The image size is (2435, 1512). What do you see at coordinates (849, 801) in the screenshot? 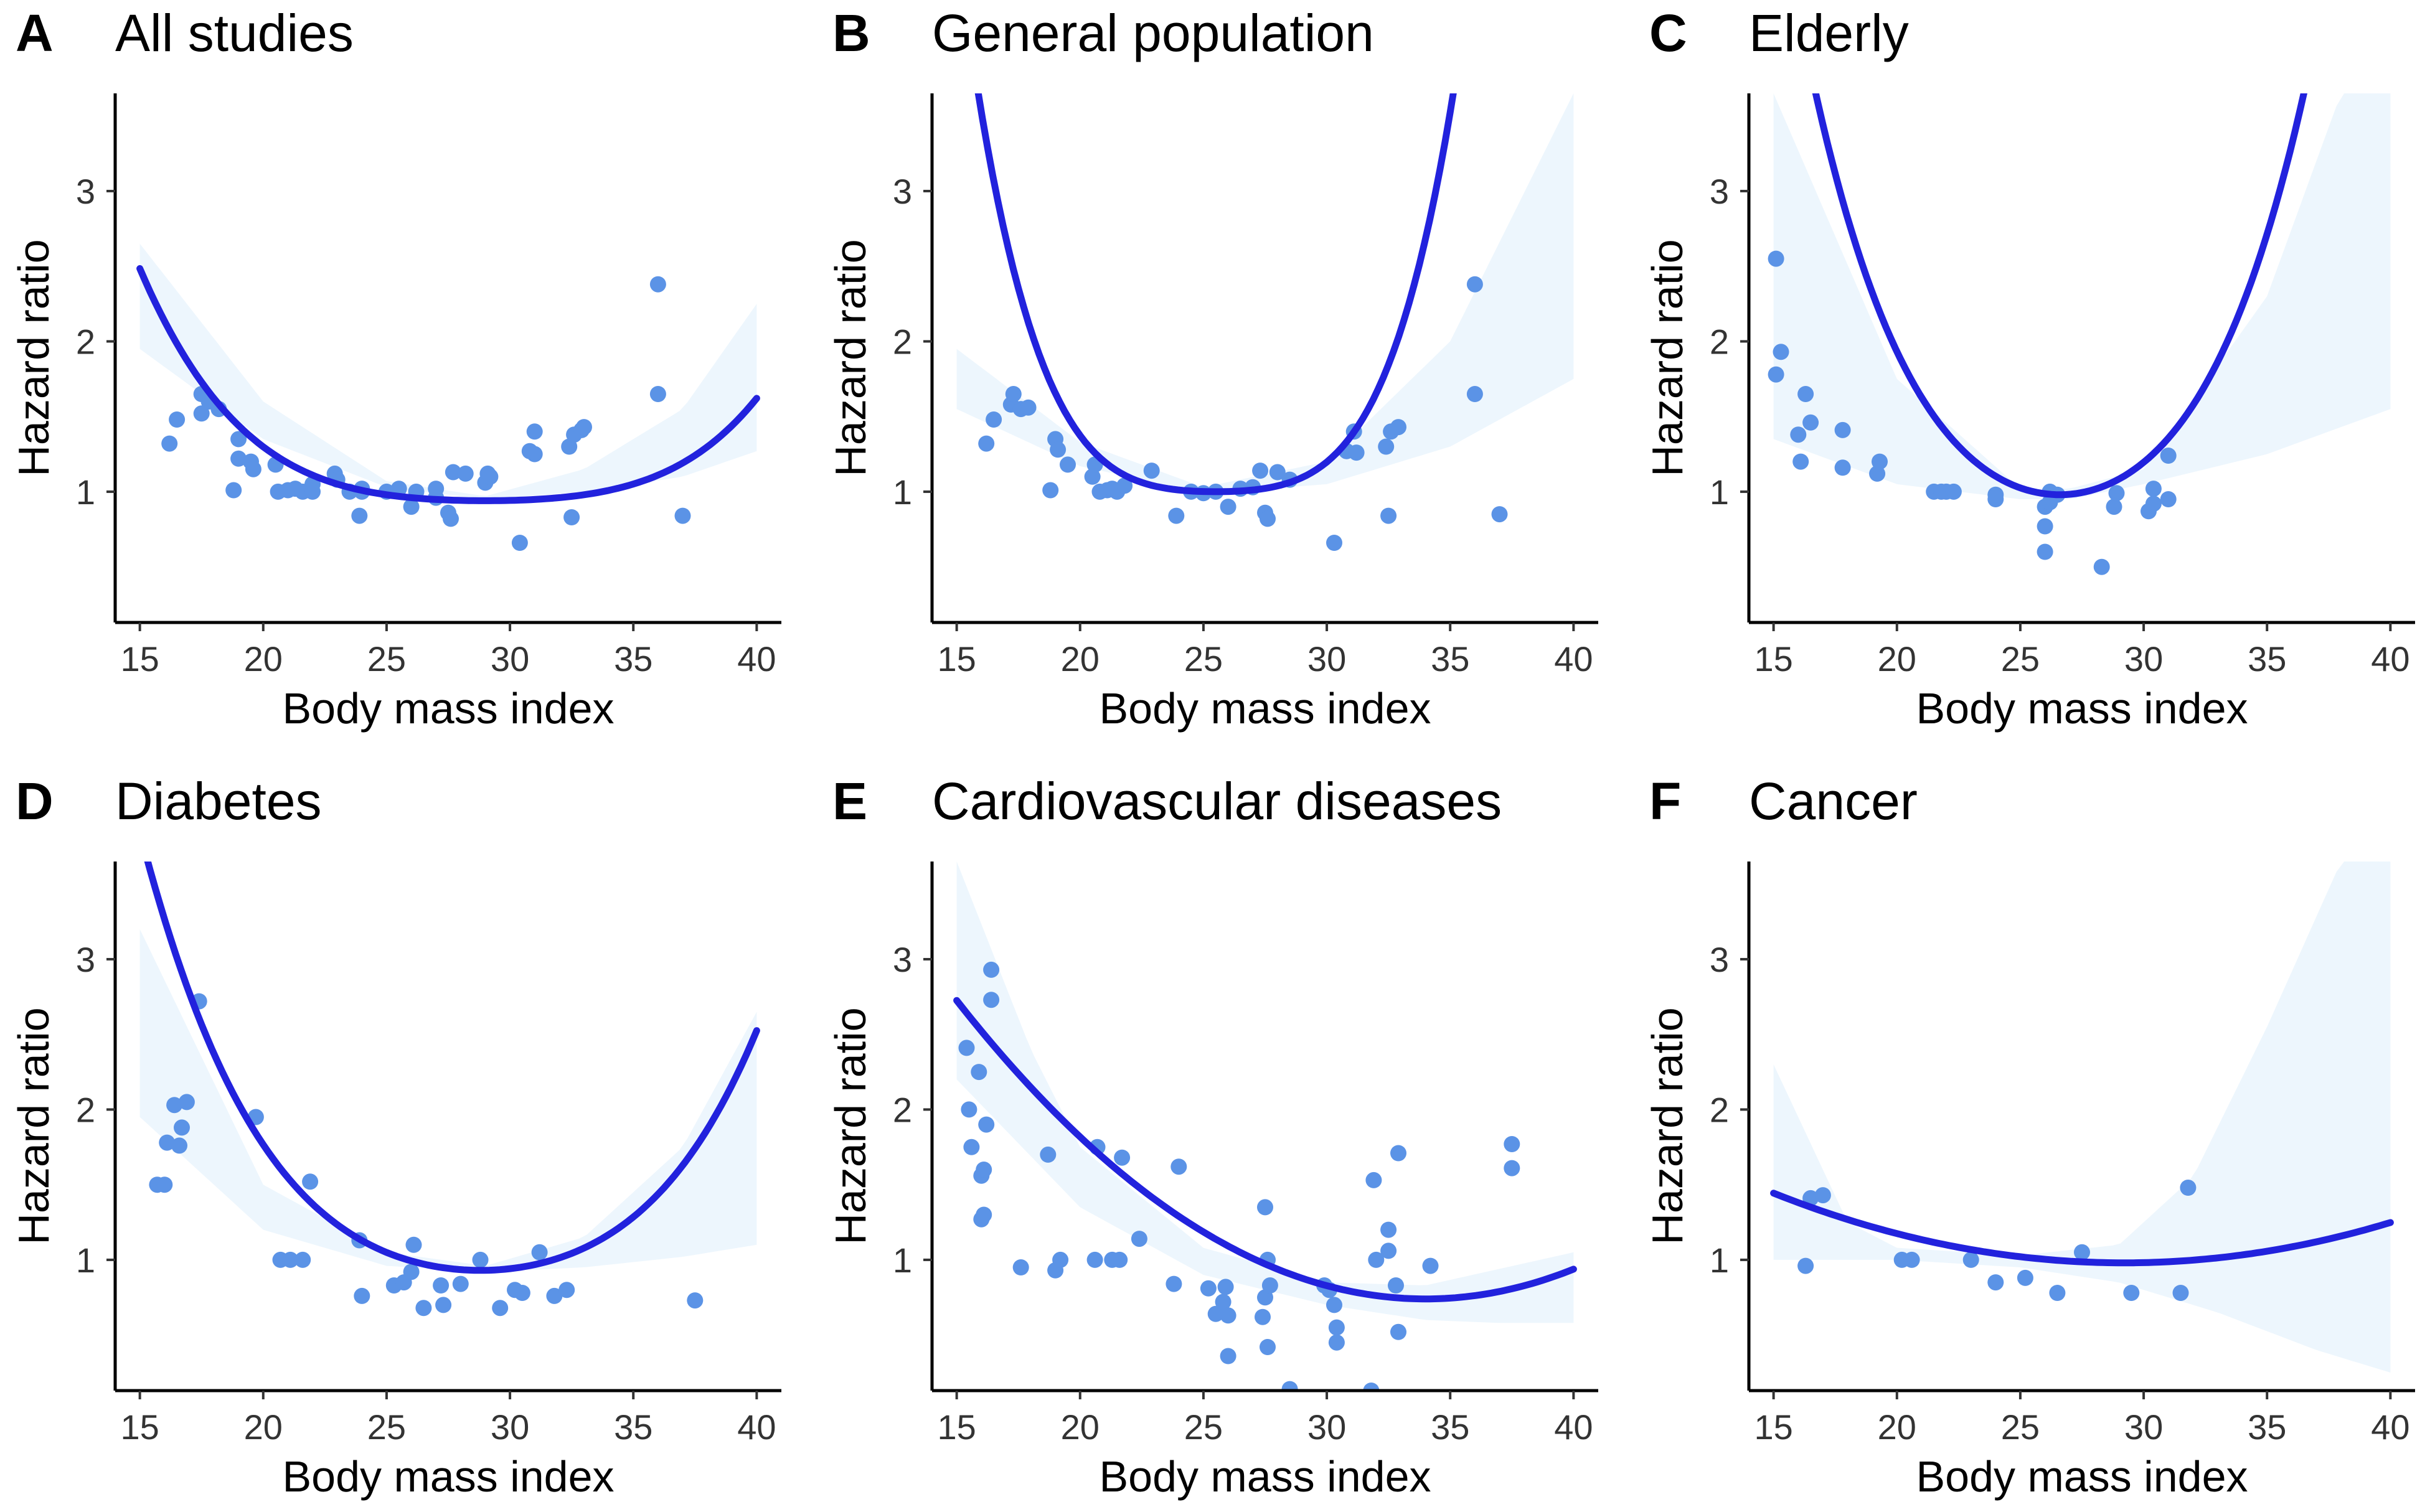
I see `panel-letter: E` at bounding box center [849, 801].